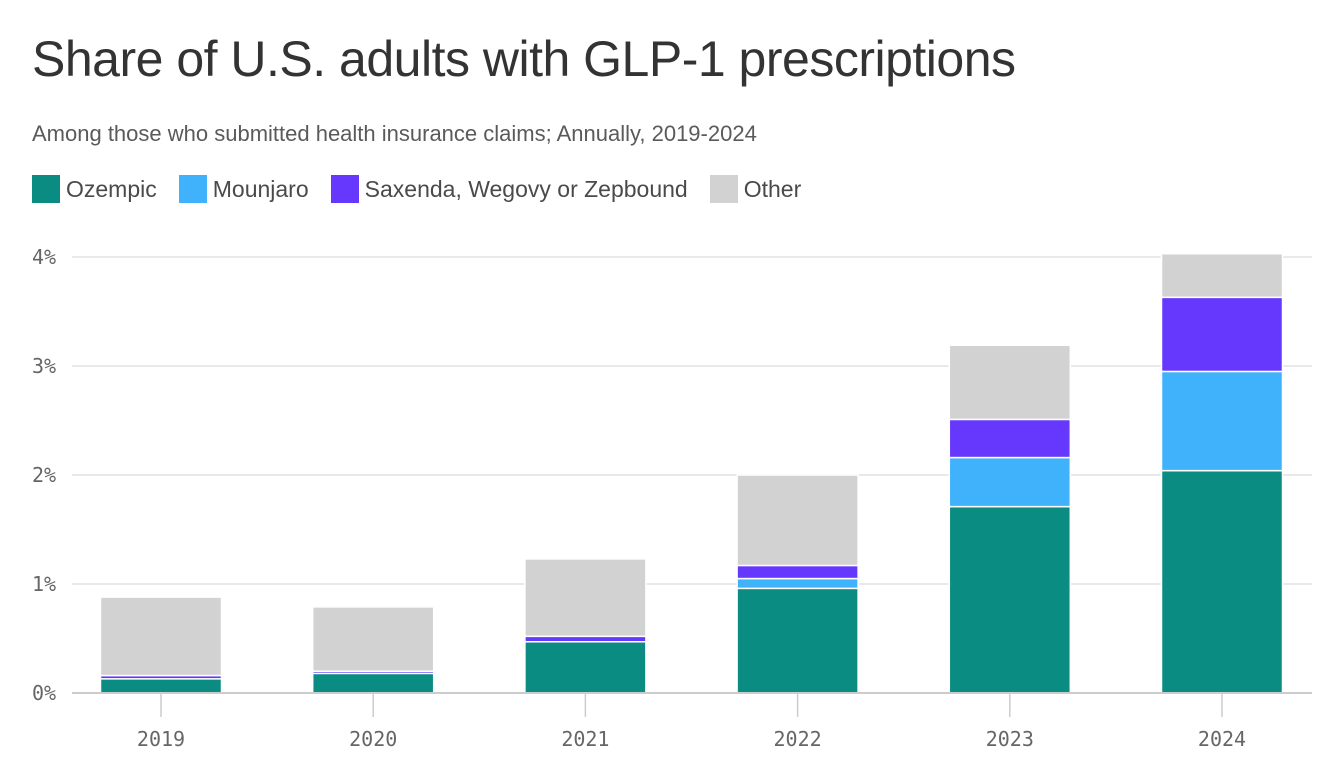 This screenshot has height=784, width=1344. Describe the element at coordinates (161, 636) in the screenshot. I see `bar-segment-other-2019` at that location.